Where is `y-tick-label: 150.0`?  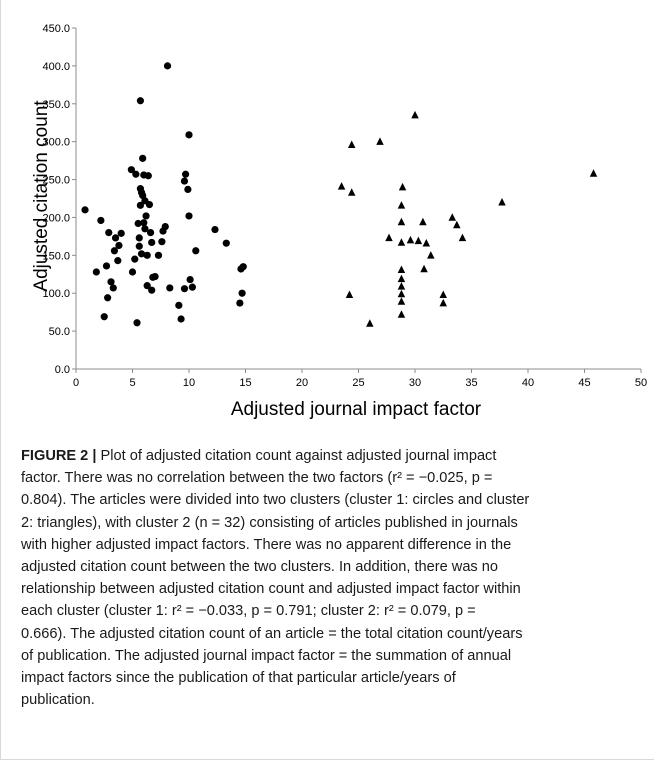 y-tick-label: 150.0 is located at coordinates (56, 256).